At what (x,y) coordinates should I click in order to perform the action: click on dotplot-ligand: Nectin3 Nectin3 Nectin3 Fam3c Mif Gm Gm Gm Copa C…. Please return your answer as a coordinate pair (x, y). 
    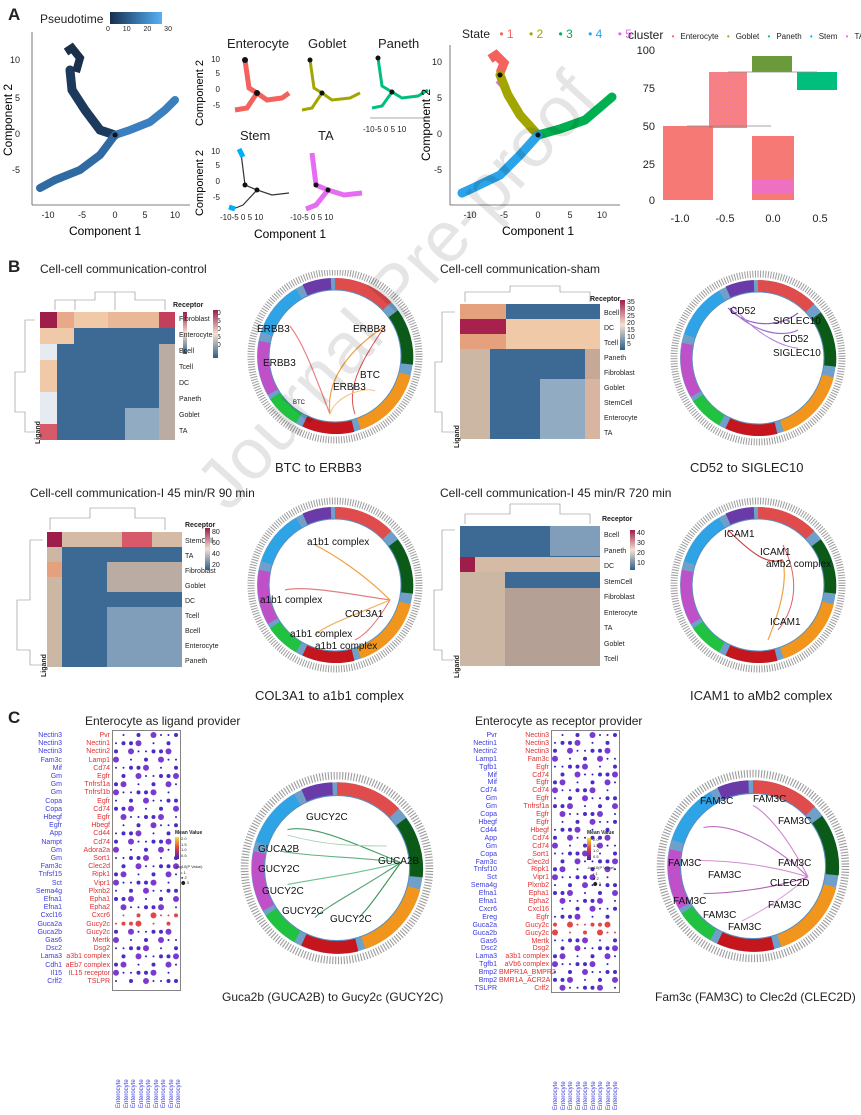
    Looking at the image, I should click on (120, 920).